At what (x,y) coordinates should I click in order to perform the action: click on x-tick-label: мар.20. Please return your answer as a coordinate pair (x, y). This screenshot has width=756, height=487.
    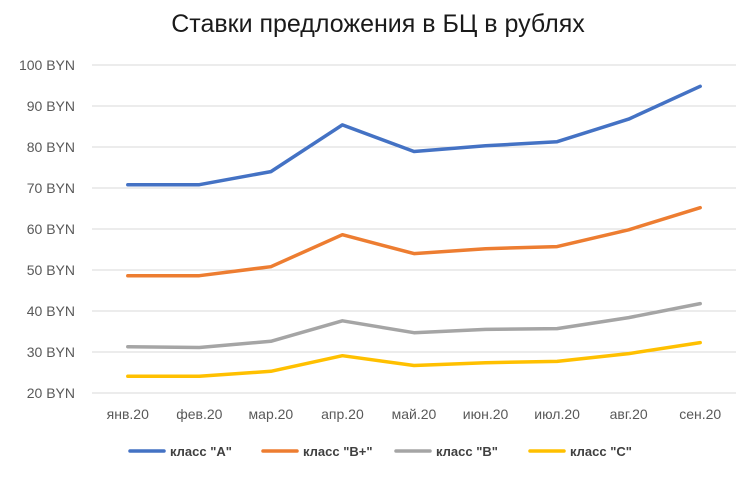
    Looking at the image, I should click on (271, 414).